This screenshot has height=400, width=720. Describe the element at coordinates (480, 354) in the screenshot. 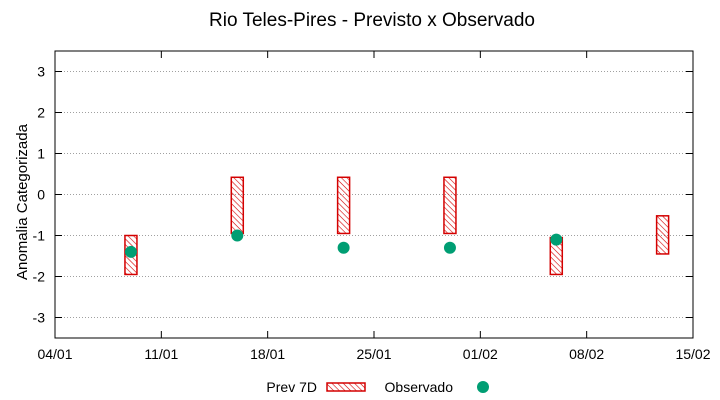

I see `x-tick-label: 01/02` at that location.